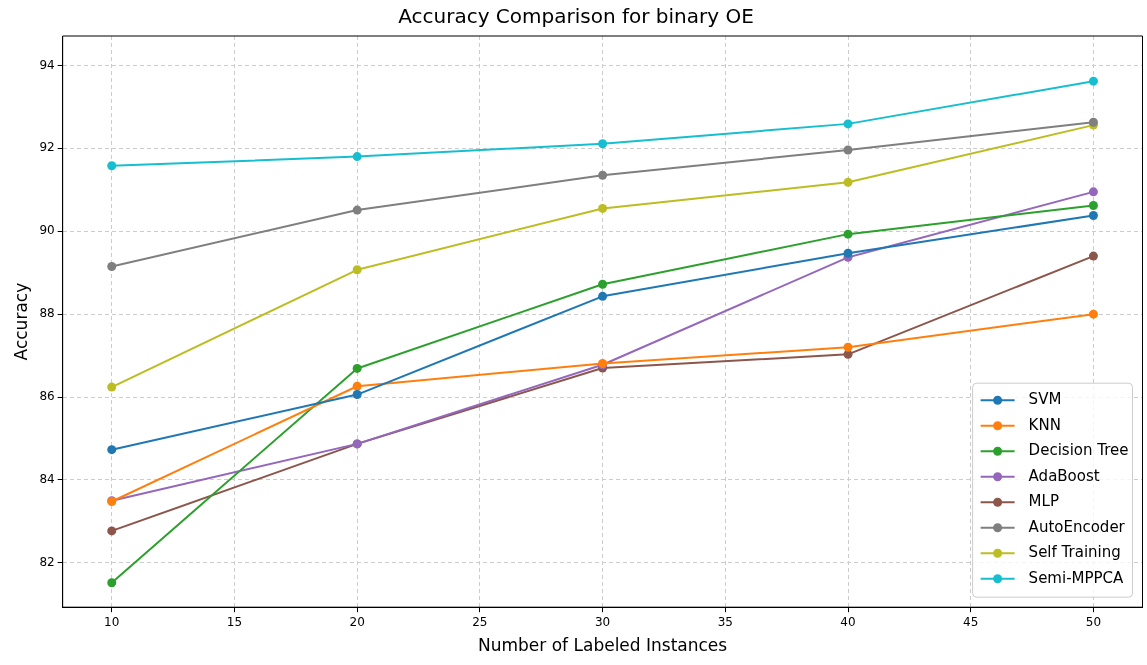 This screenshot has height=665, width=1147. What do you see at coordinates (47, 479) in the screenshot?
I see `y-tick-label: 84` at bounding box center [47, 479].